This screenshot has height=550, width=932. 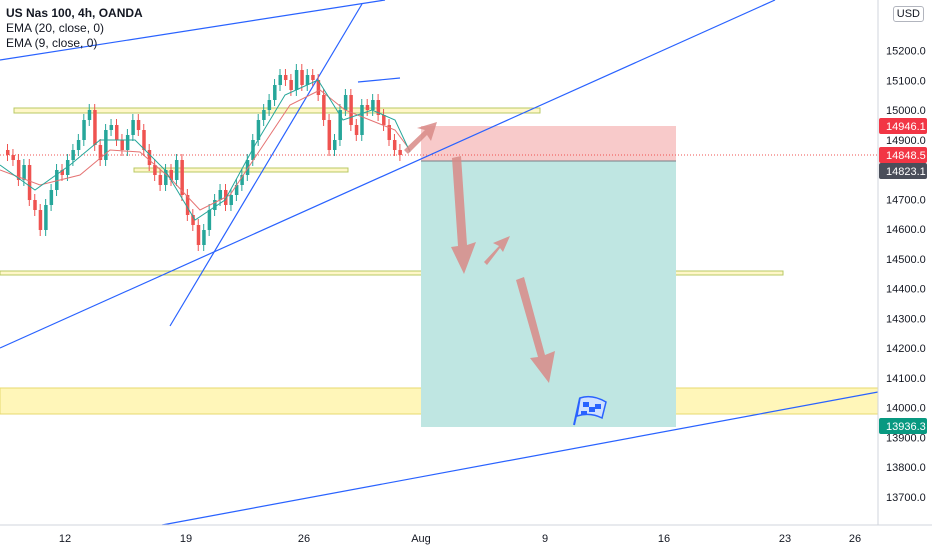 What do you see at coordinates (421, 539) in the screenshot?
I see `time-tick-label: Aug` at bounding box center [421, 539].